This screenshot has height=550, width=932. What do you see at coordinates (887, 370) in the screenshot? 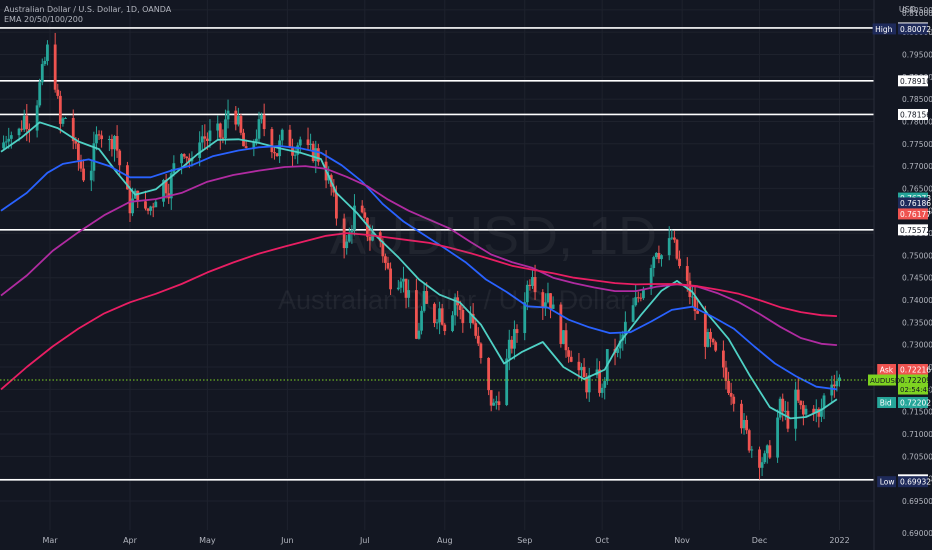
I see `price-badge-tag: Ask` at bounding box center [887, 370].